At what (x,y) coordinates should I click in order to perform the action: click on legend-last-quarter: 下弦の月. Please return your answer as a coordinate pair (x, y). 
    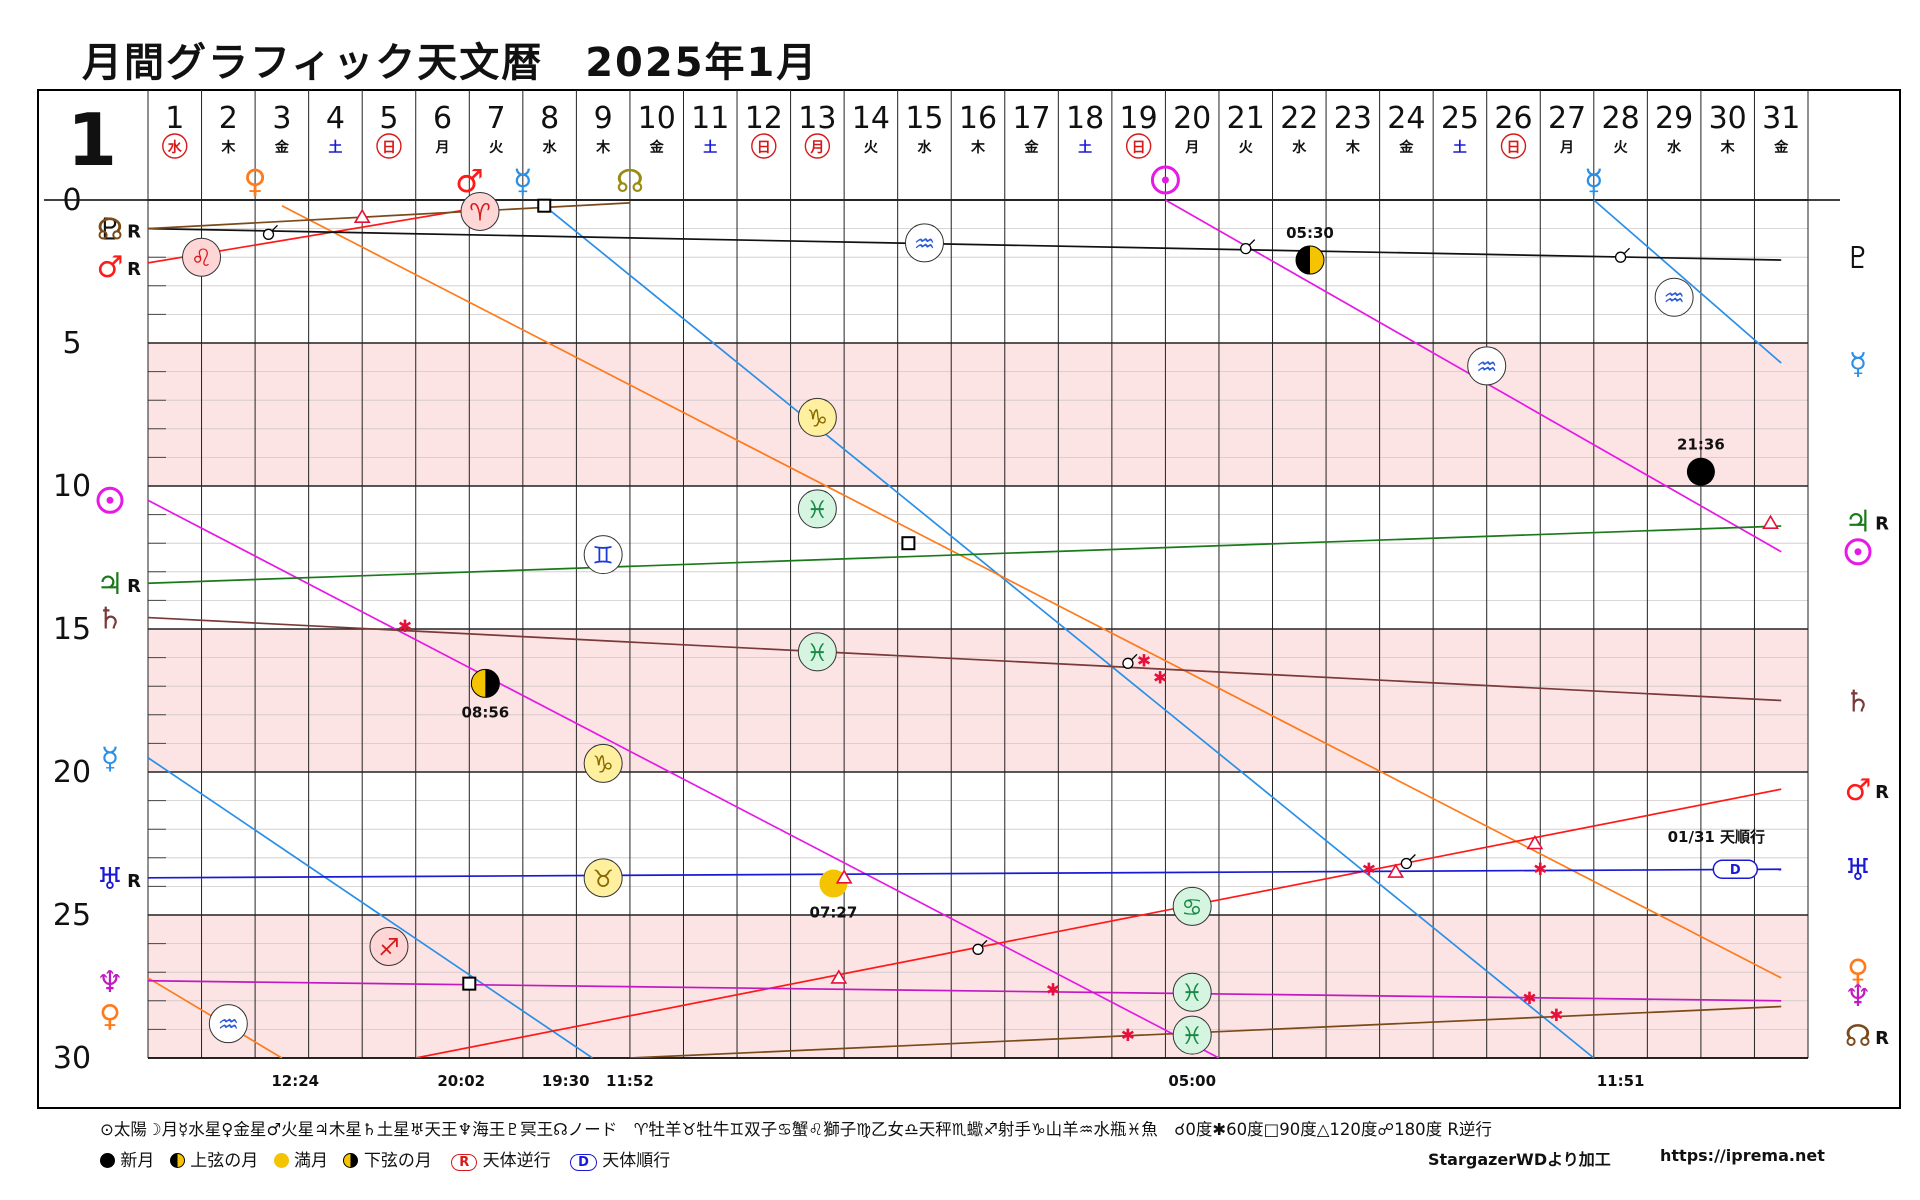
    Looking at the image, I should click on (397, 1161).